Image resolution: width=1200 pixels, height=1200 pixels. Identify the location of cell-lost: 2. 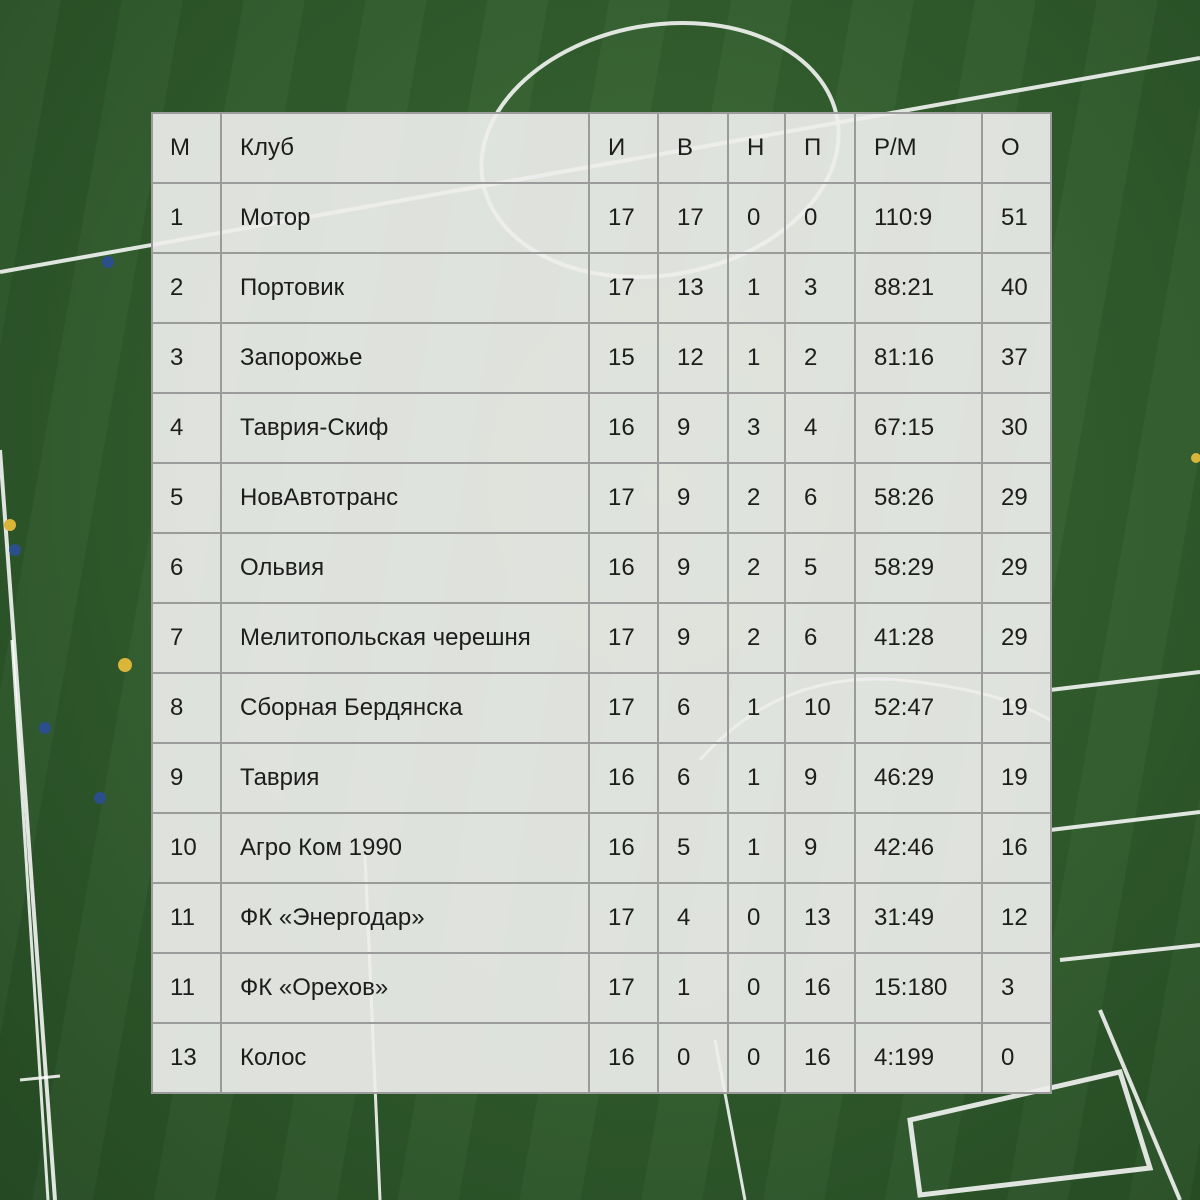
(820, 358).